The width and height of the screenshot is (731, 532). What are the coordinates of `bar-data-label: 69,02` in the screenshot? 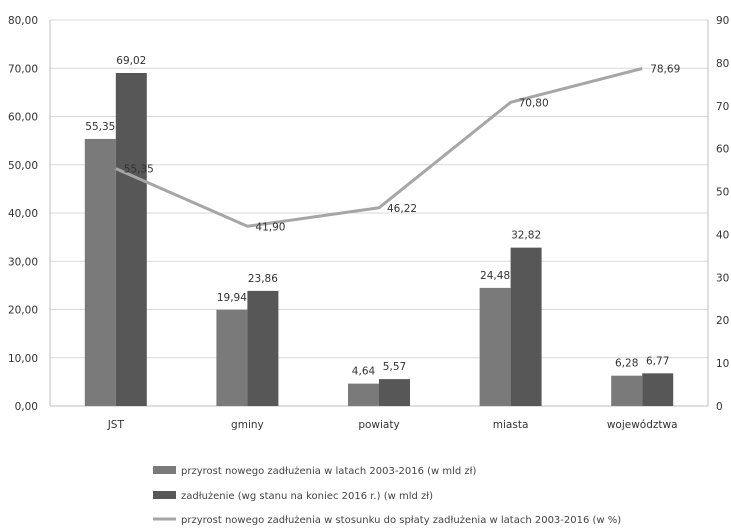 It's located at (131, 61).